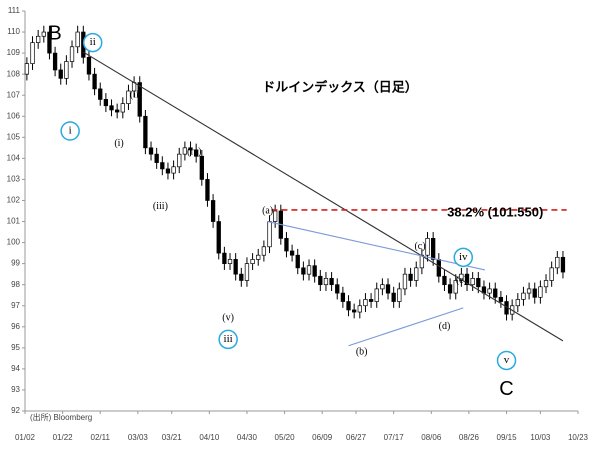 The height and width of the screenshot is (470, 604). What do you see at coordinates (15, 410) in the screenshot?
I see `y-tick-label: 92` at bounding box center [15, 410].